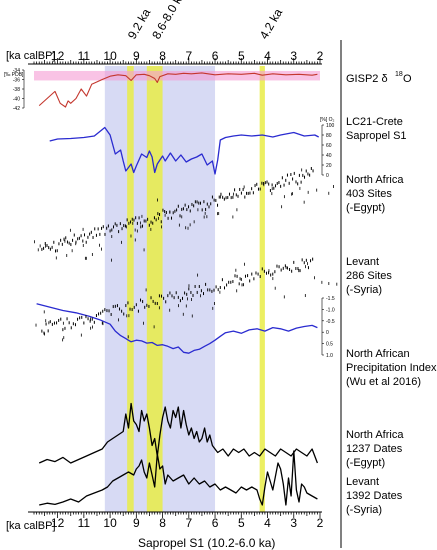 This screenshot has width=437, height=550. Describe the element at coordinates (330, 299) in the screenshot. I see `precip-y-tick-label: -1.5` at that location.